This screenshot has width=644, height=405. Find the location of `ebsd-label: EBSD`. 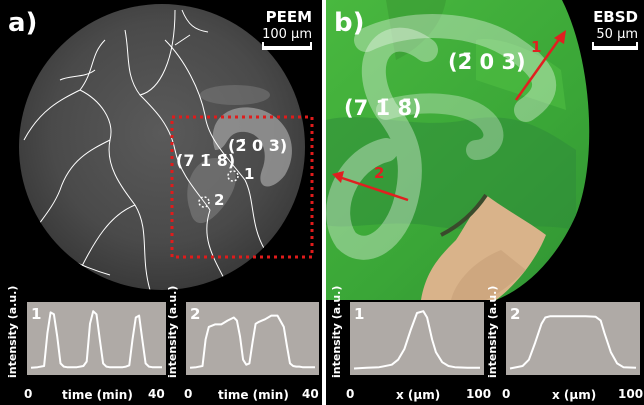

ebsd-label: EBSD is located at coordinates (615, 17).